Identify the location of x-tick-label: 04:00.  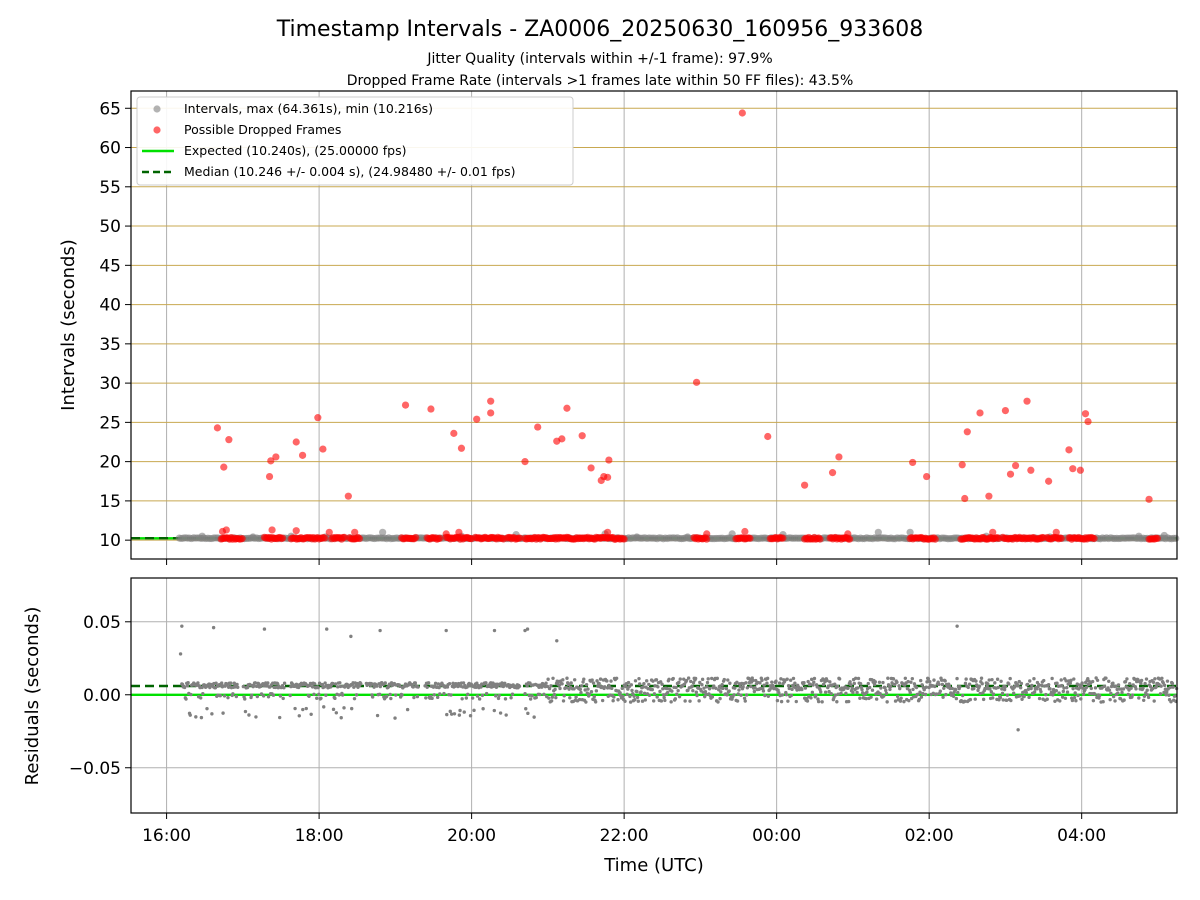
(1081, 836).